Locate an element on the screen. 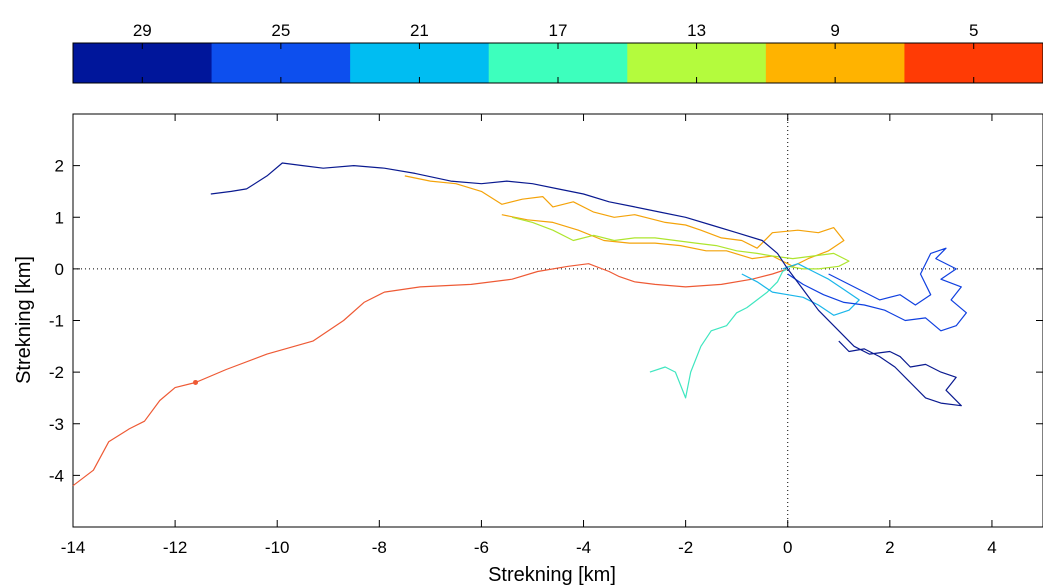  y-tick-label: 2 is located at coordinates (59, 166).